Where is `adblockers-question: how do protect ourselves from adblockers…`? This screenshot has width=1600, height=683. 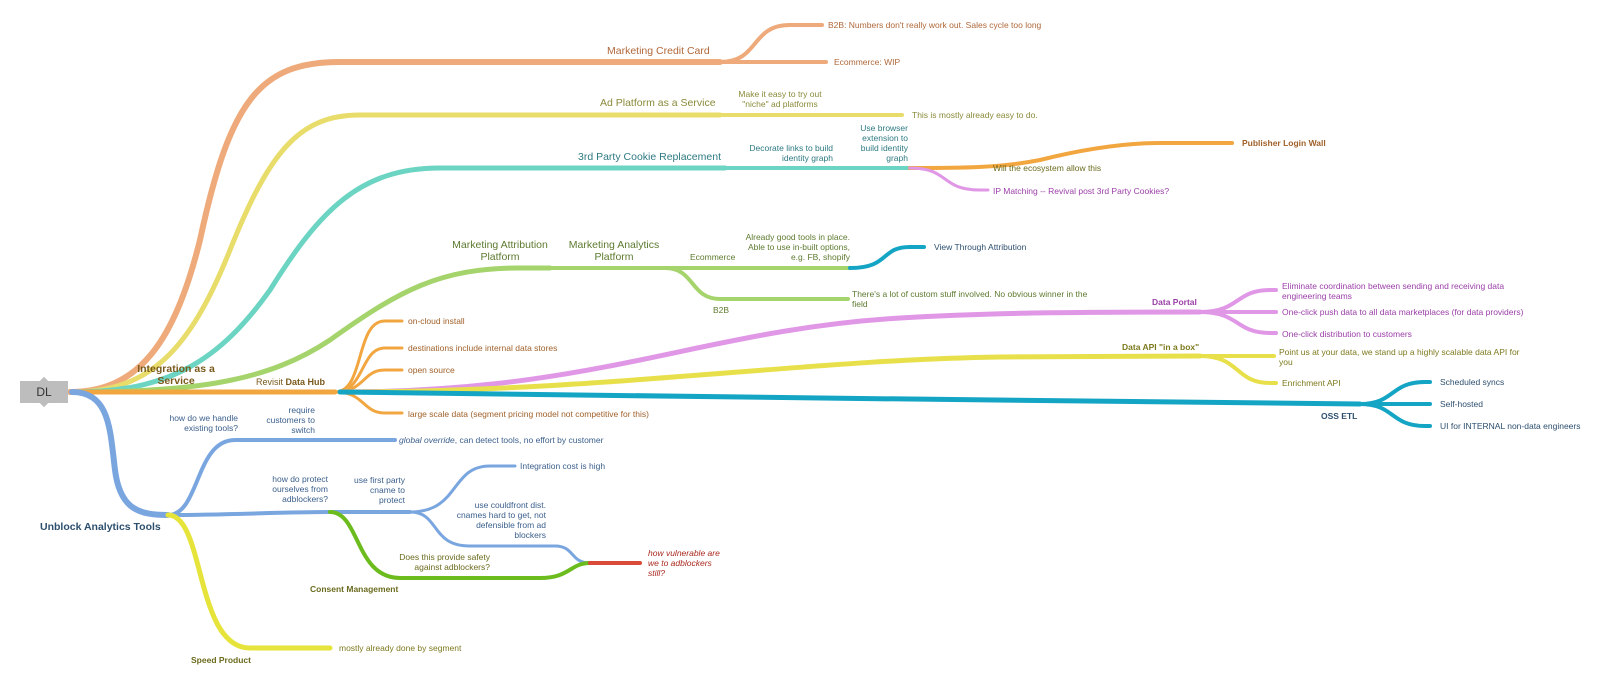 adblockers-question: how do protect ourselves from adblockers… is located at coordinates (300, 489).